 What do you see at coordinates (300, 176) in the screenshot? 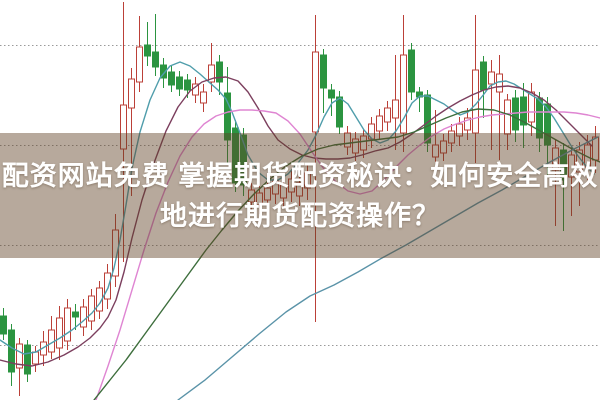
I see `article-title-line1: 配资网站免费 掌握期货配资秘诀：如何安全高效` at bounding box center [300, 176].